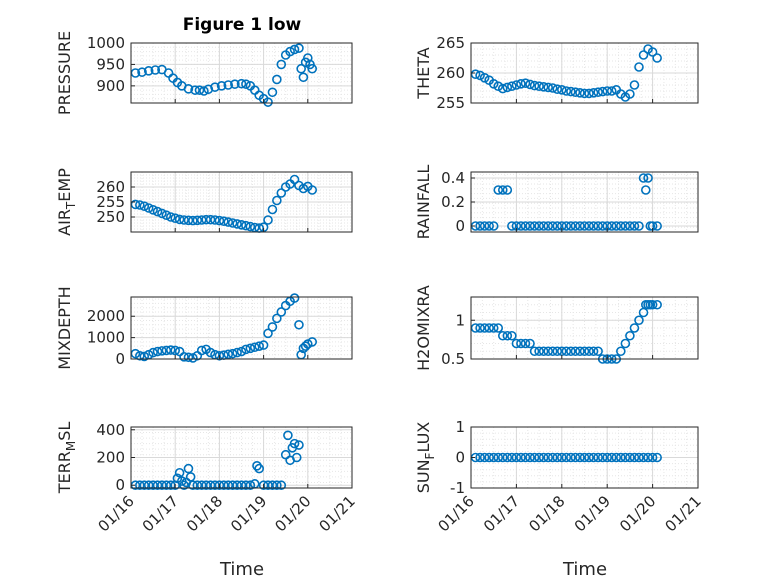  I want to click on y-tick-label: 265, so click(450, 43).